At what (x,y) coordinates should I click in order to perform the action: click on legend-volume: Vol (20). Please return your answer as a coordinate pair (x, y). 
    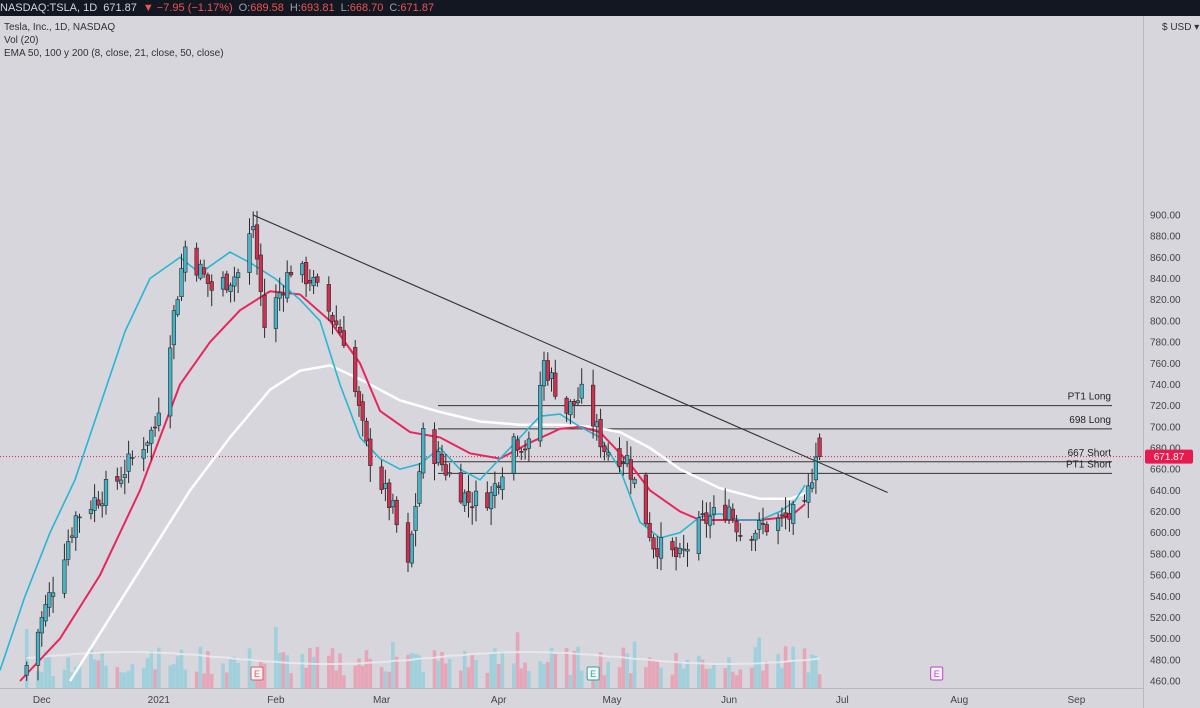
    Looking at the image, I should click on (21, 40).